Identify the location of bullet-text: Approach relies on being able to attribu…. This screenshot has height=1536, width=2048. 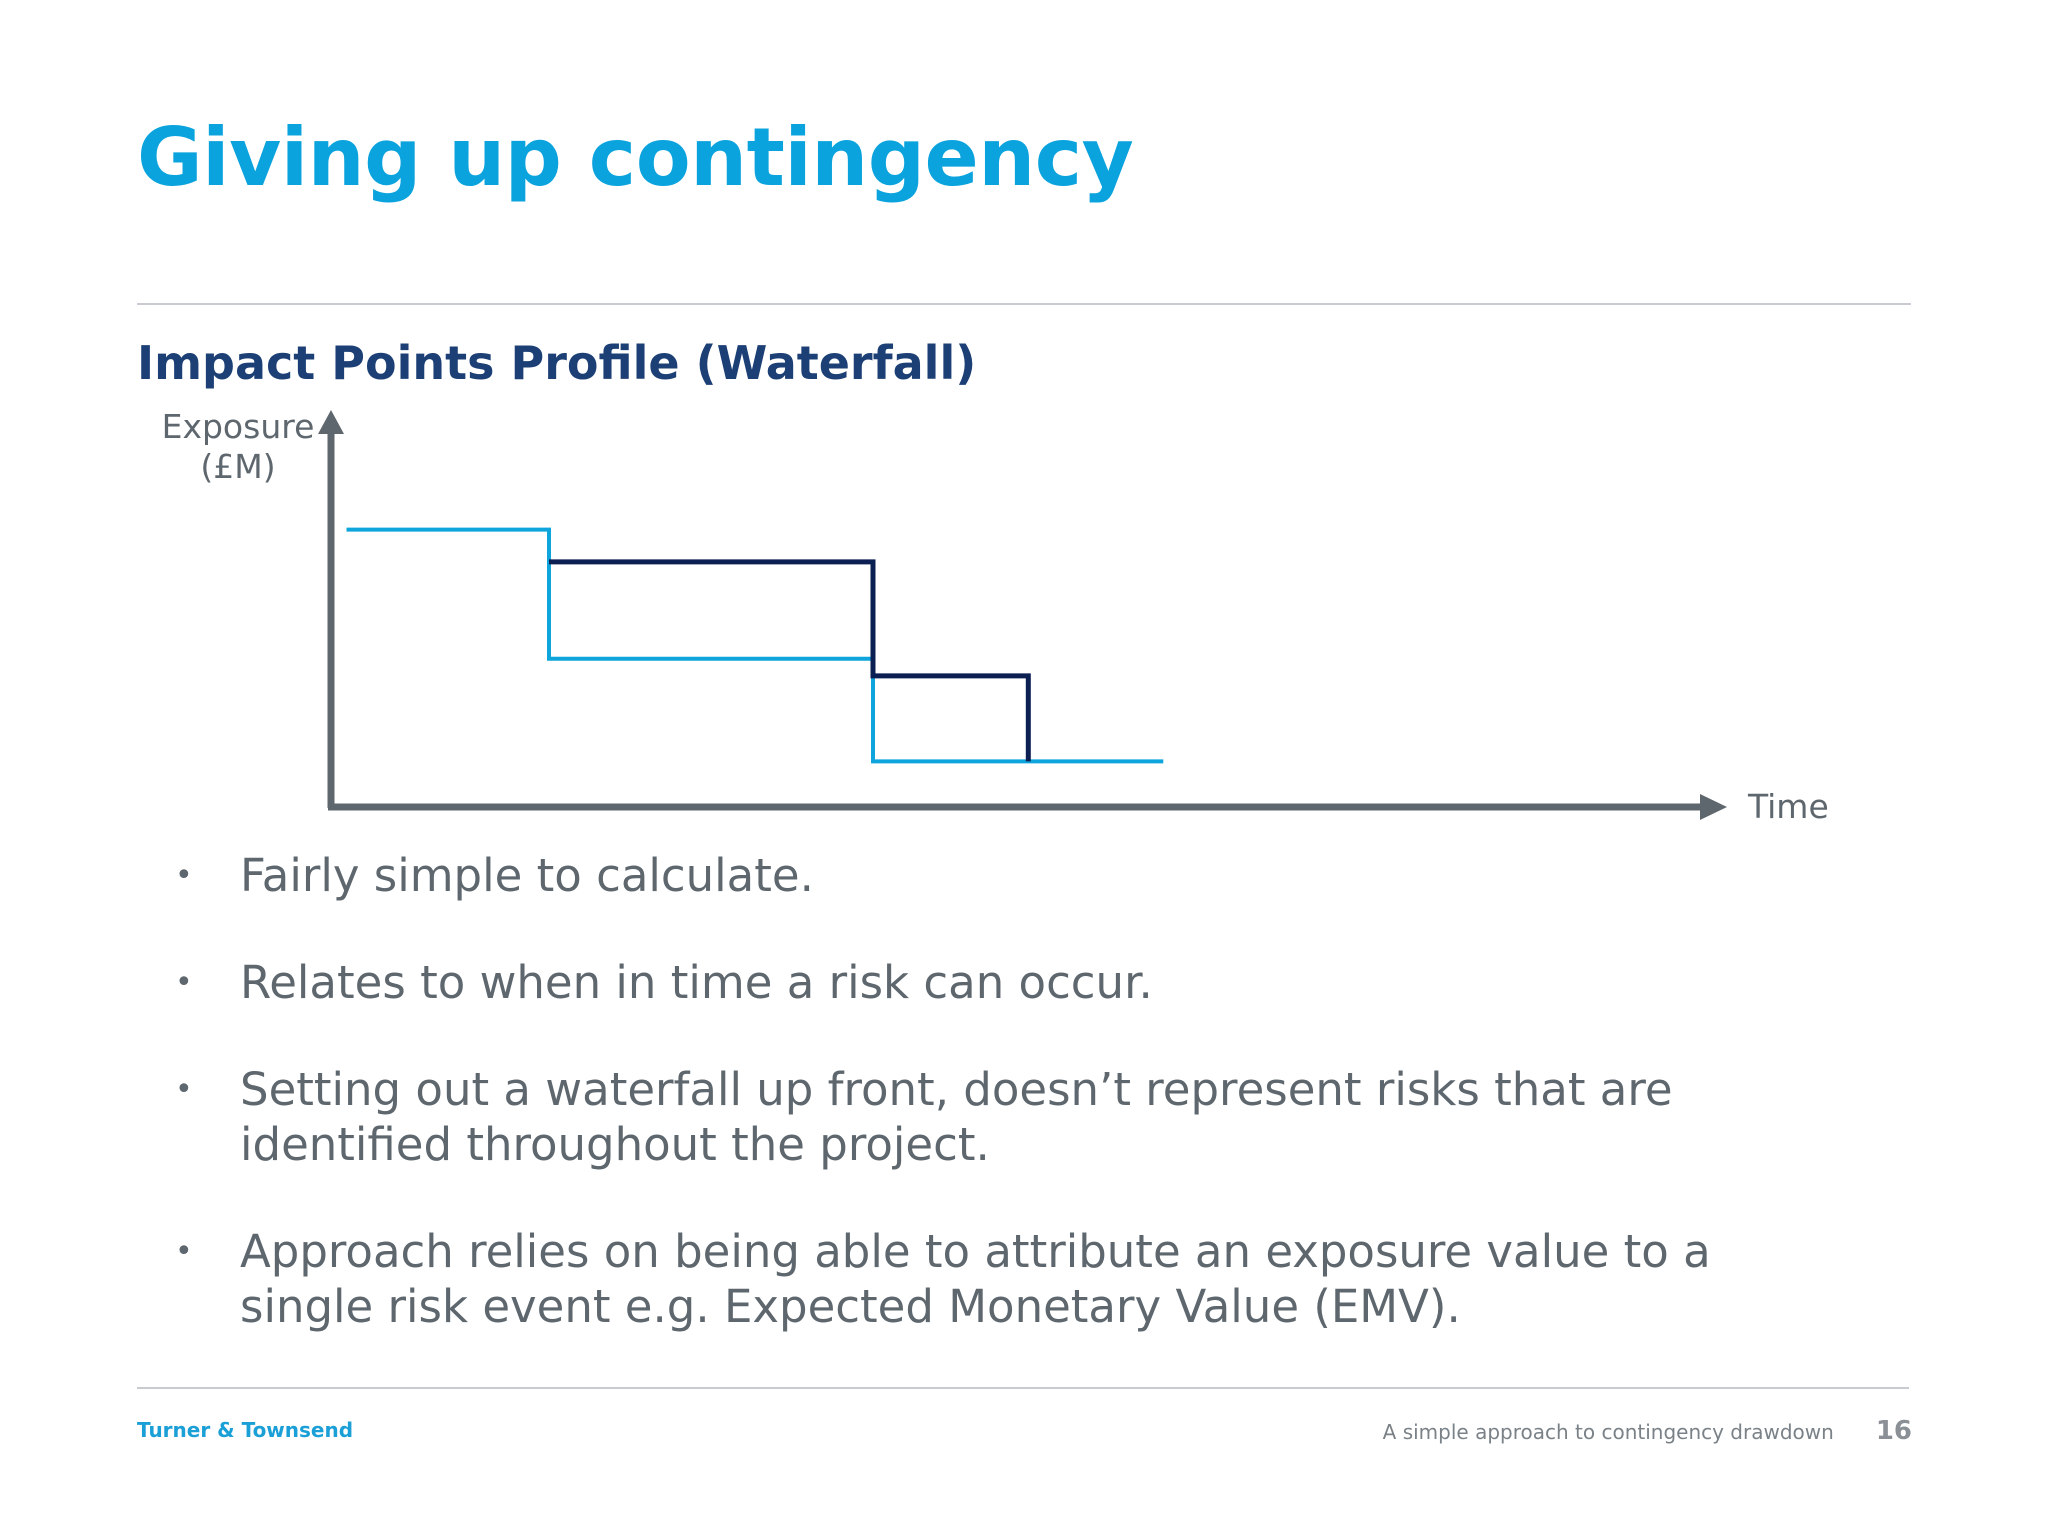
(975, 1279).